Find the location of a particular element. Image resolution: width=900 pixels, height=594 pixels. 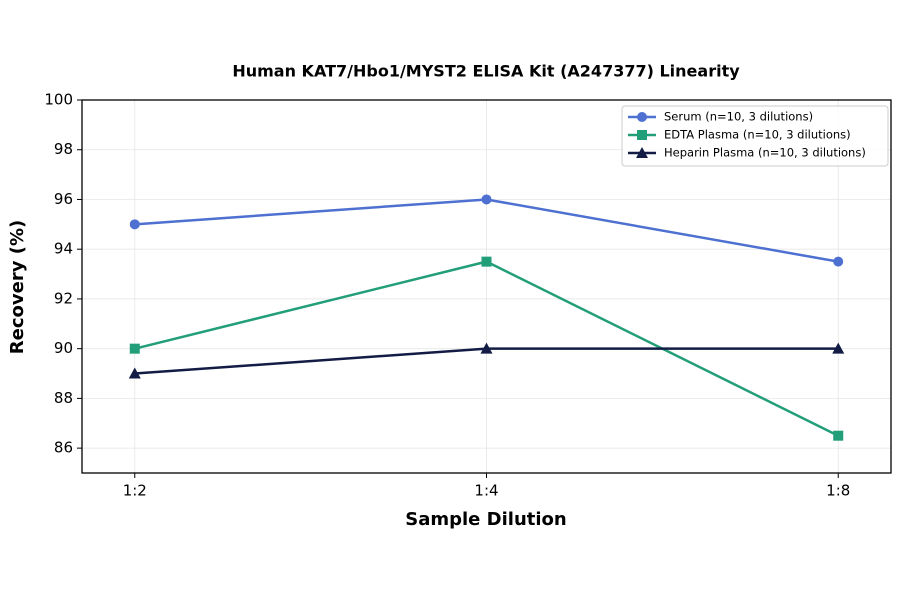

legend-box is located at coordinates (755, 136).